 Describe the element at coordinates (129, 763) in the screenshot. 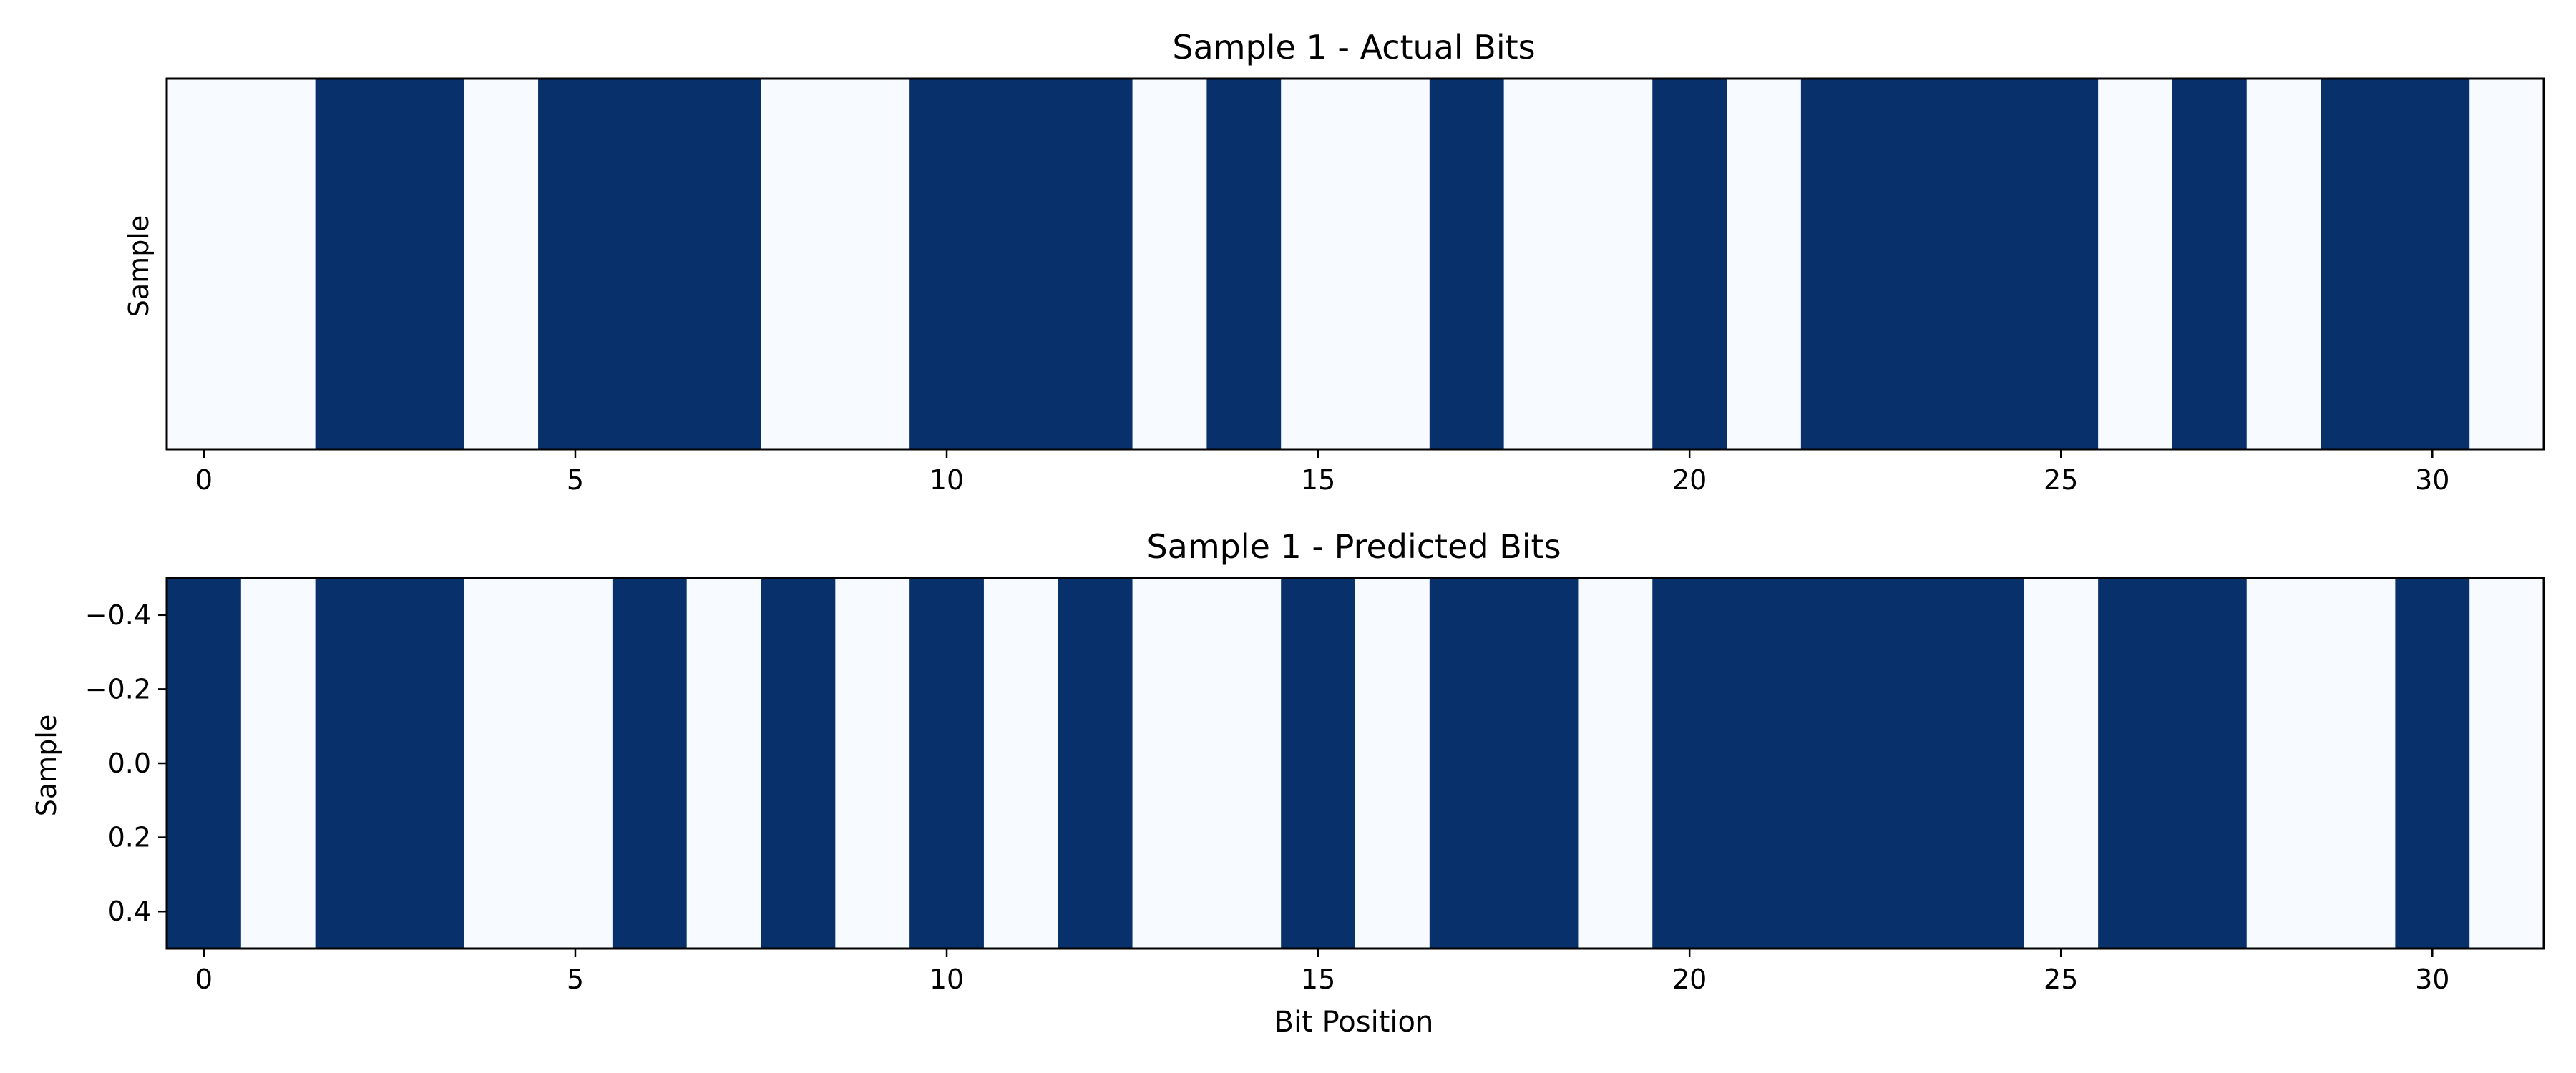

I see `y-tick-label: 0.0` at that location.